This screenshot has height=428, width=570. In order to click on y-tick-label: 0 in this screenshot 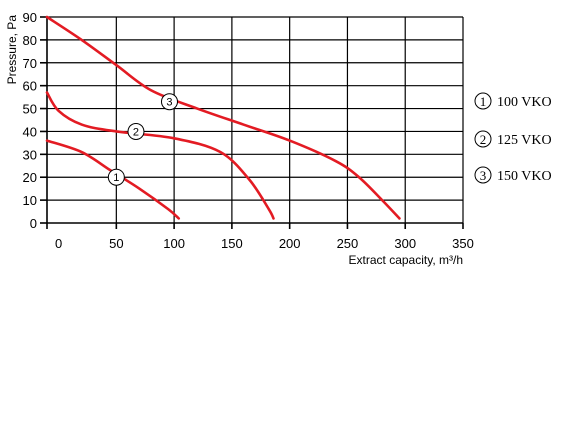, I will do `click(33, 223)`.